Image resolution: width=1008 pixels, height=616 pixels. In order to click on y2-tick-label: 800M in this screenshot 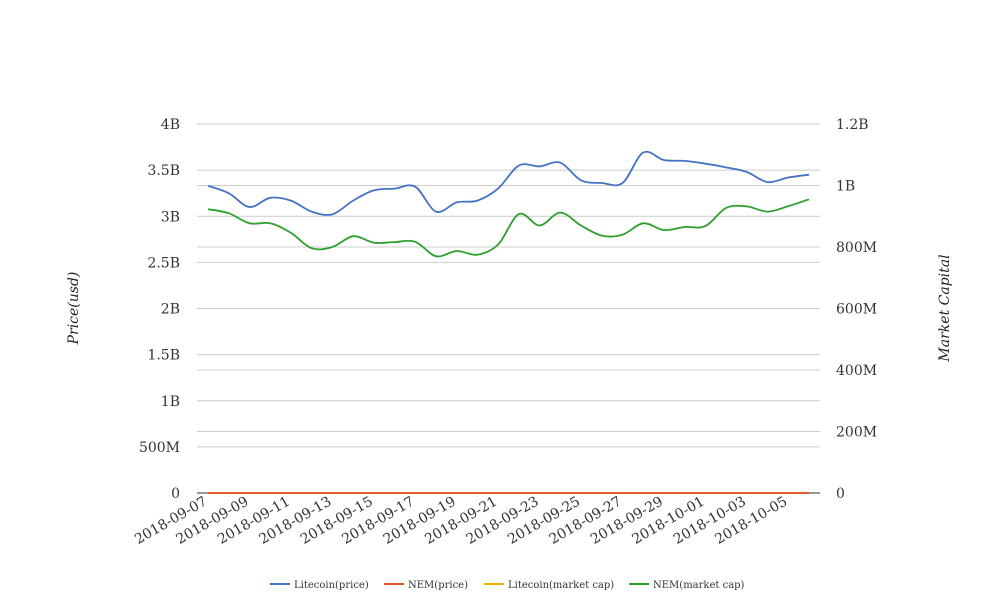, I will do `click(856, 248)`.